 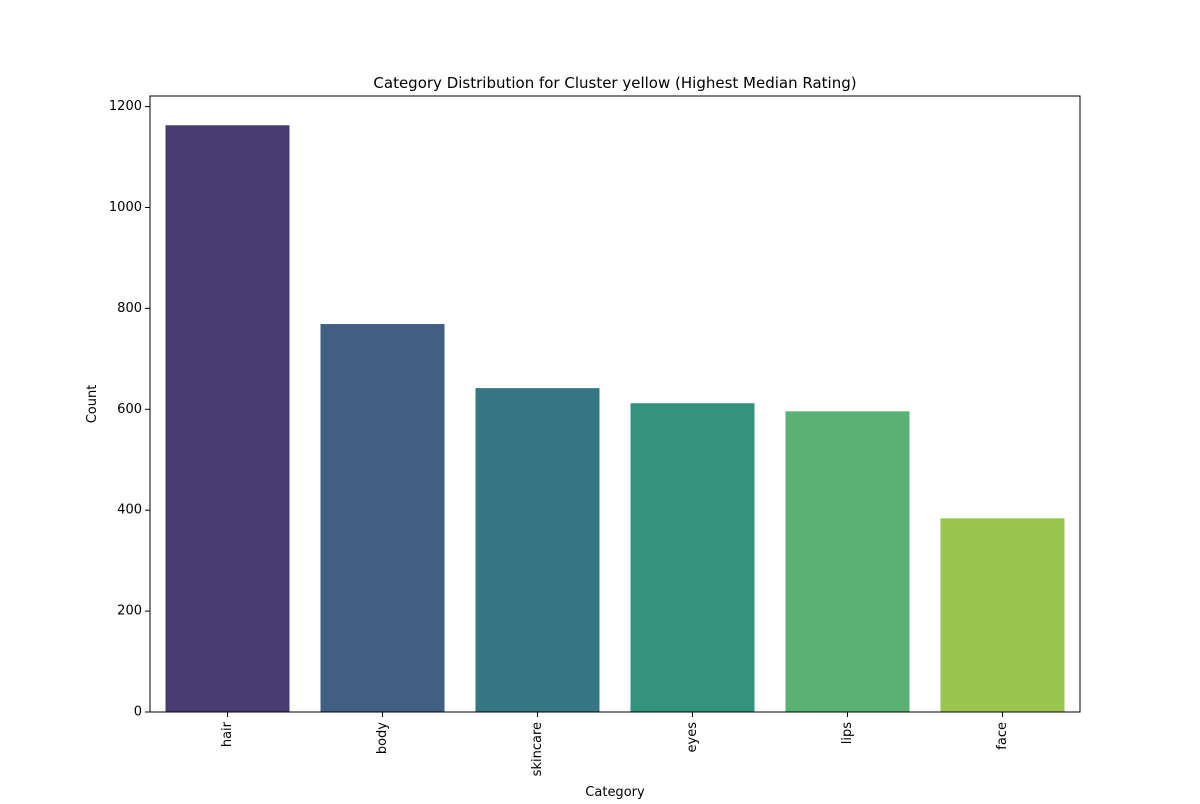 What do you see at coordinates (847, 733) in the screenshot?
I see `x-tick-label: lips` at bounding box center [847, 733].